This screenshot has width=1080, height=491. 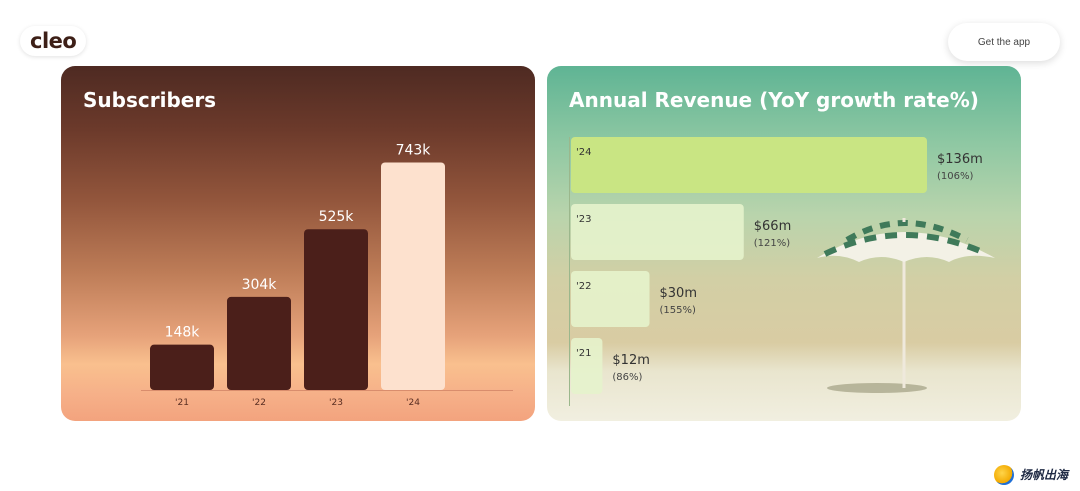 I want to click on revenue-growth-label: (86%), so click(x=627, y=377).